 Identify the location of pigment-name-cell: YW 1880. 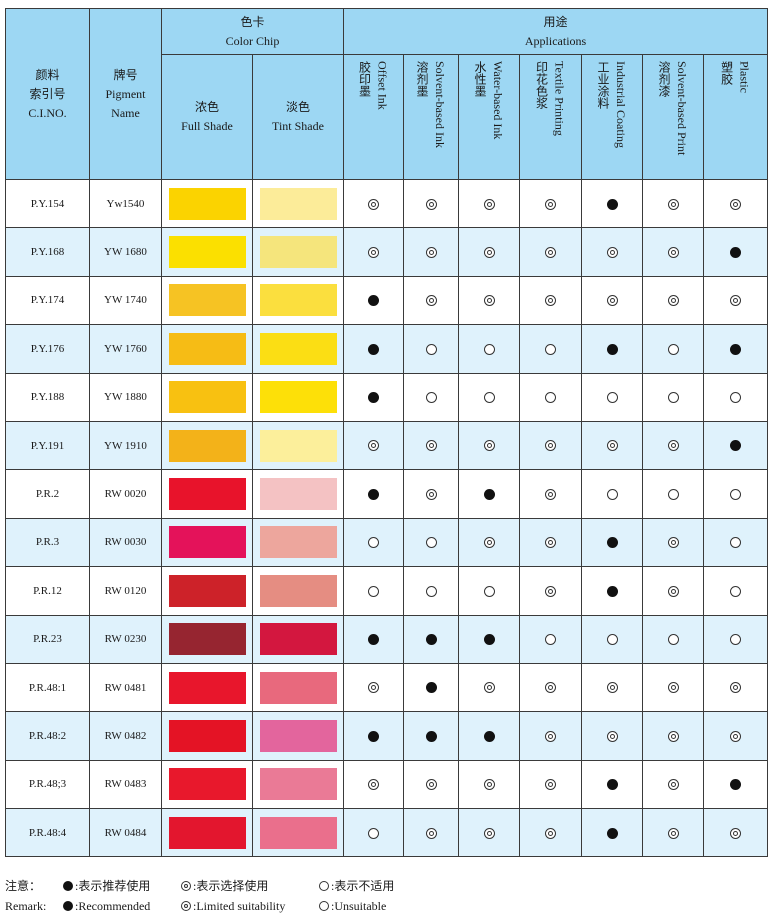
(125, 397).